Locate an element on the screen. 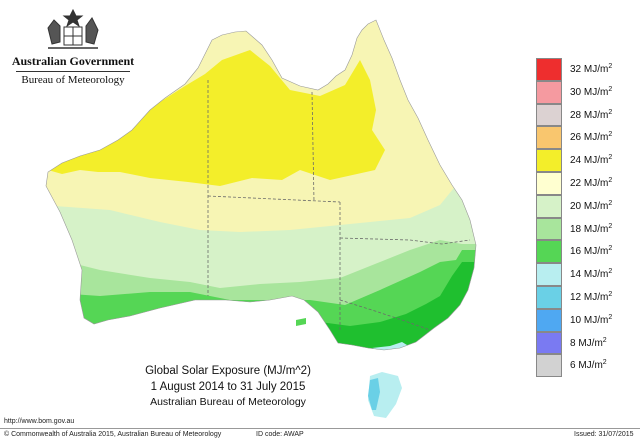  issued-date-text: Issued: 31/07/2015 is located at coordinates (604, 434).